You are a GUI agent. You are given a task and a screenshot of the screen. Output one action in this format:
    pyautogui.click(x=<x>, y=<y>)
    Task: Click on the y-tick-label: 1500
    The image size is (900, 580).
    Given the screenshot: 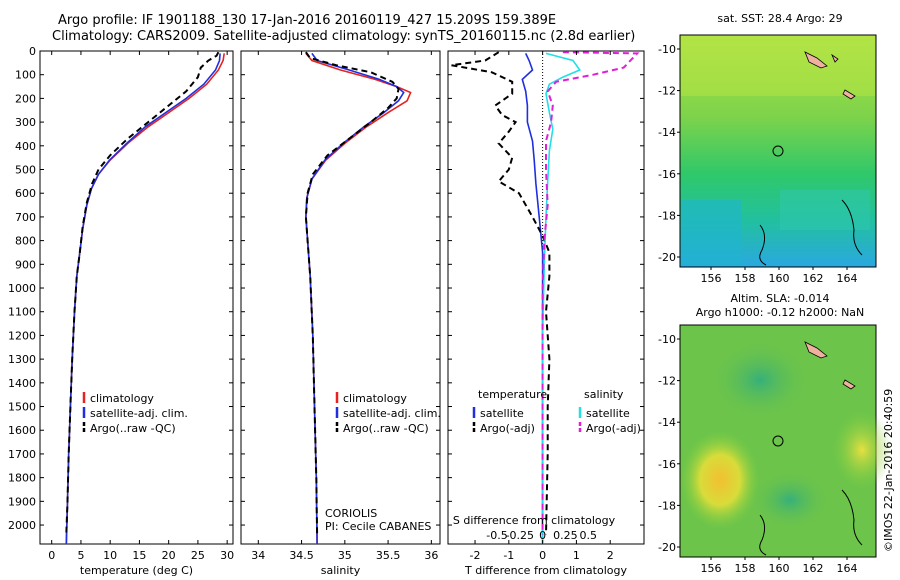 What is the action you would take?
    pyautogui.click(x=22, y=407)
    